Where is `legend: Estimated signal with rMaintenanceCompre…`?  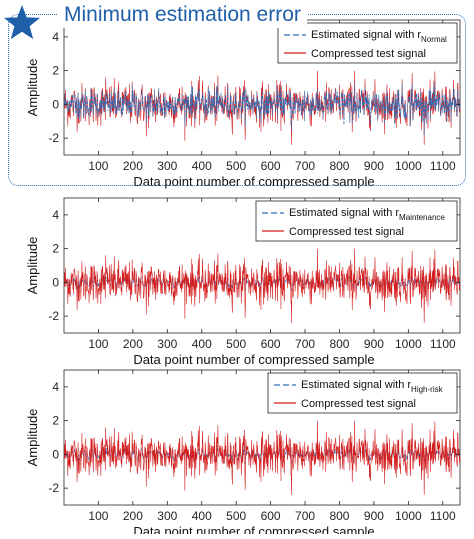 legend: Estimated signal with rMaintenanceCompre… is located at coordinates (356, 221).